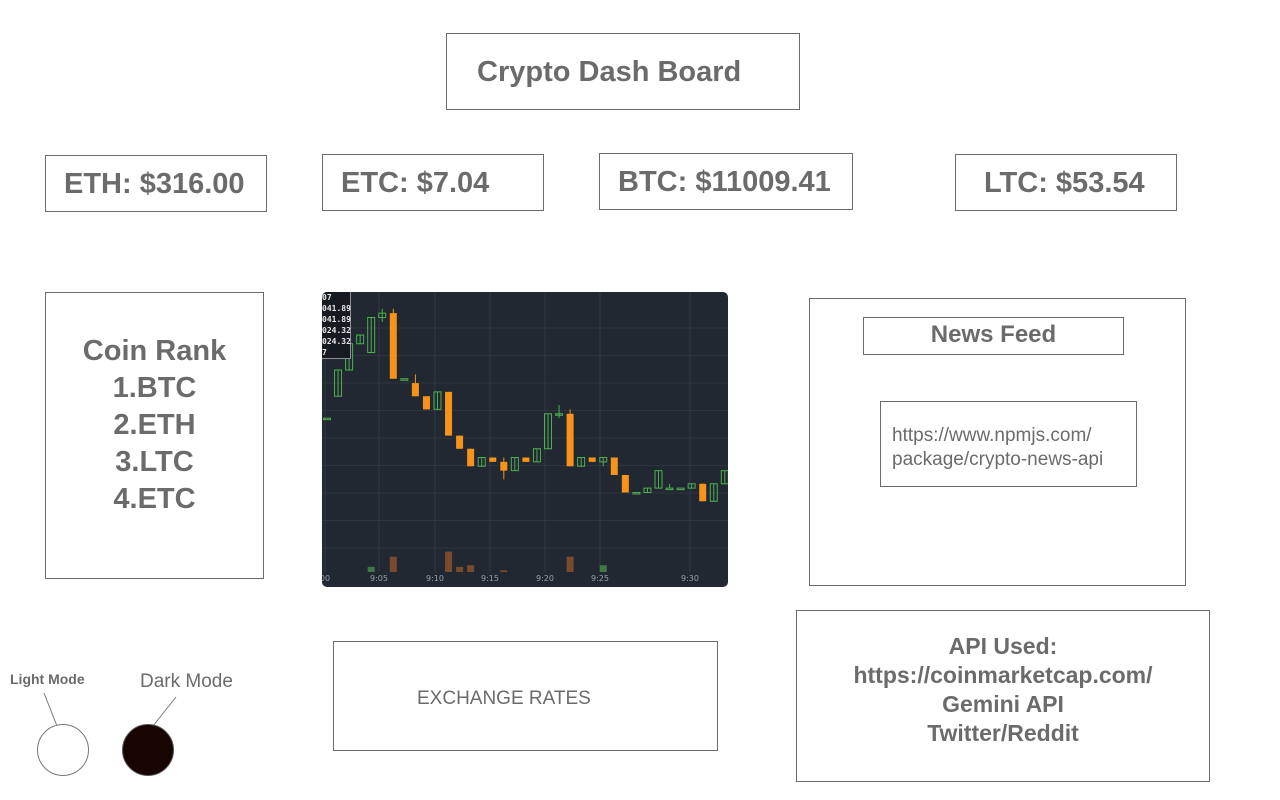 The width and height of the screenshot is (1280, 800). What do you see at coordinates (154, 351) in the screenshot?
I see `coin-rank-title: Coin Rank` at bounding box center [154, 351].